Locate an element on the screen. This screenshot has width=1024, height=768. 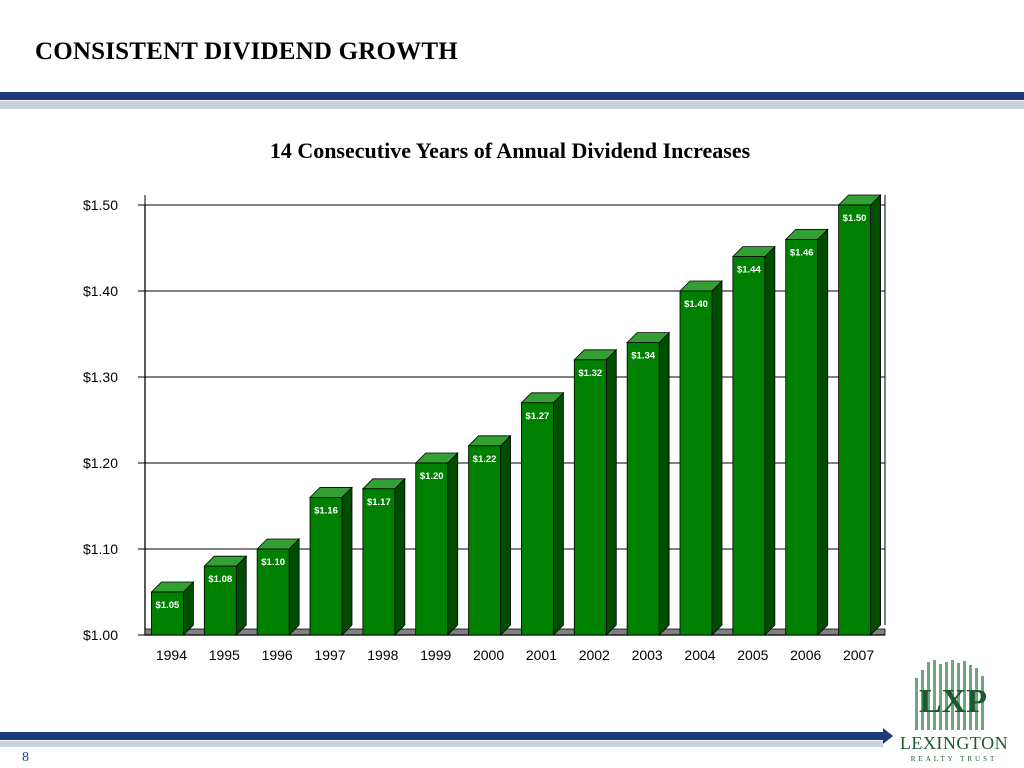
chart-floor is located at coordinates (515, 632).